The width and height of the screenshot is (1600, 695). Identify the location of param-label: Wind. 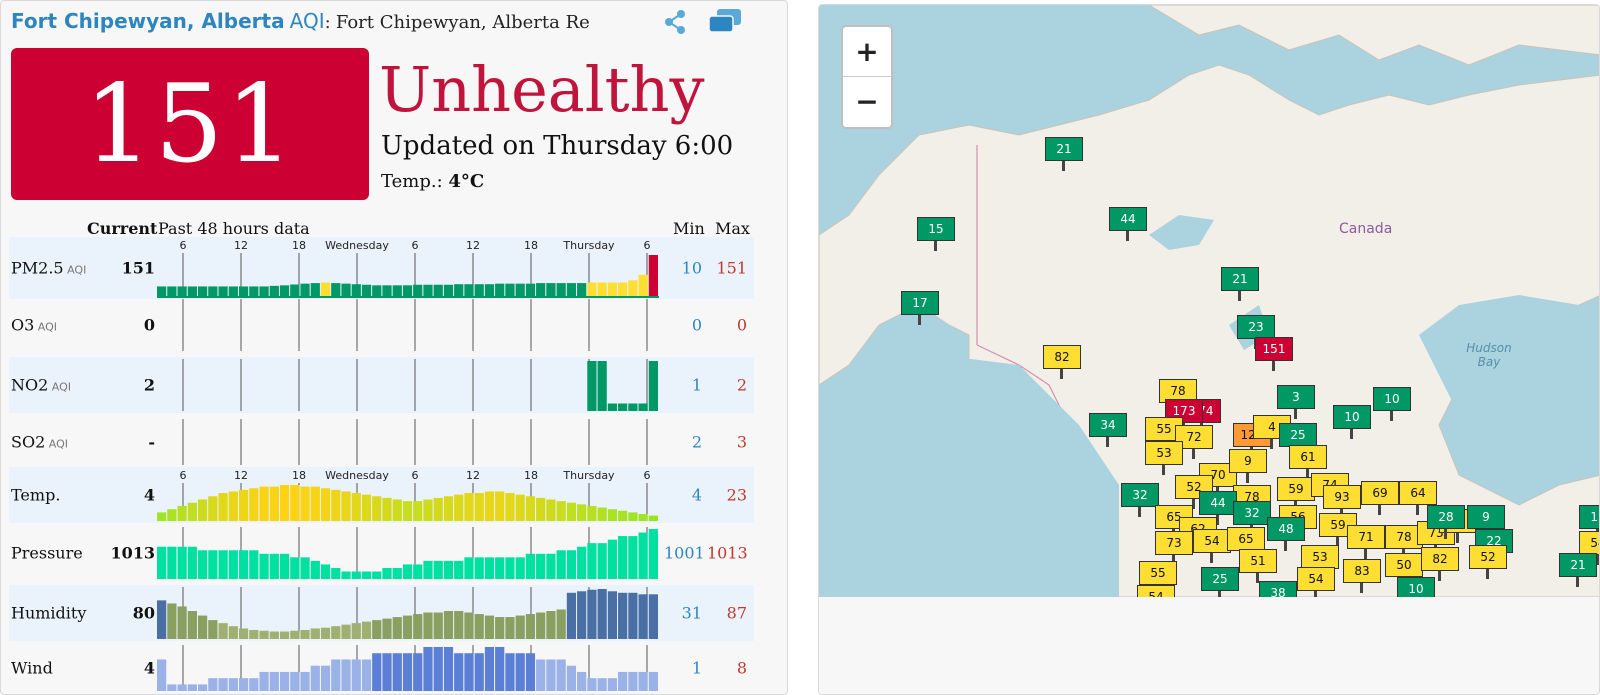
(32, 668).